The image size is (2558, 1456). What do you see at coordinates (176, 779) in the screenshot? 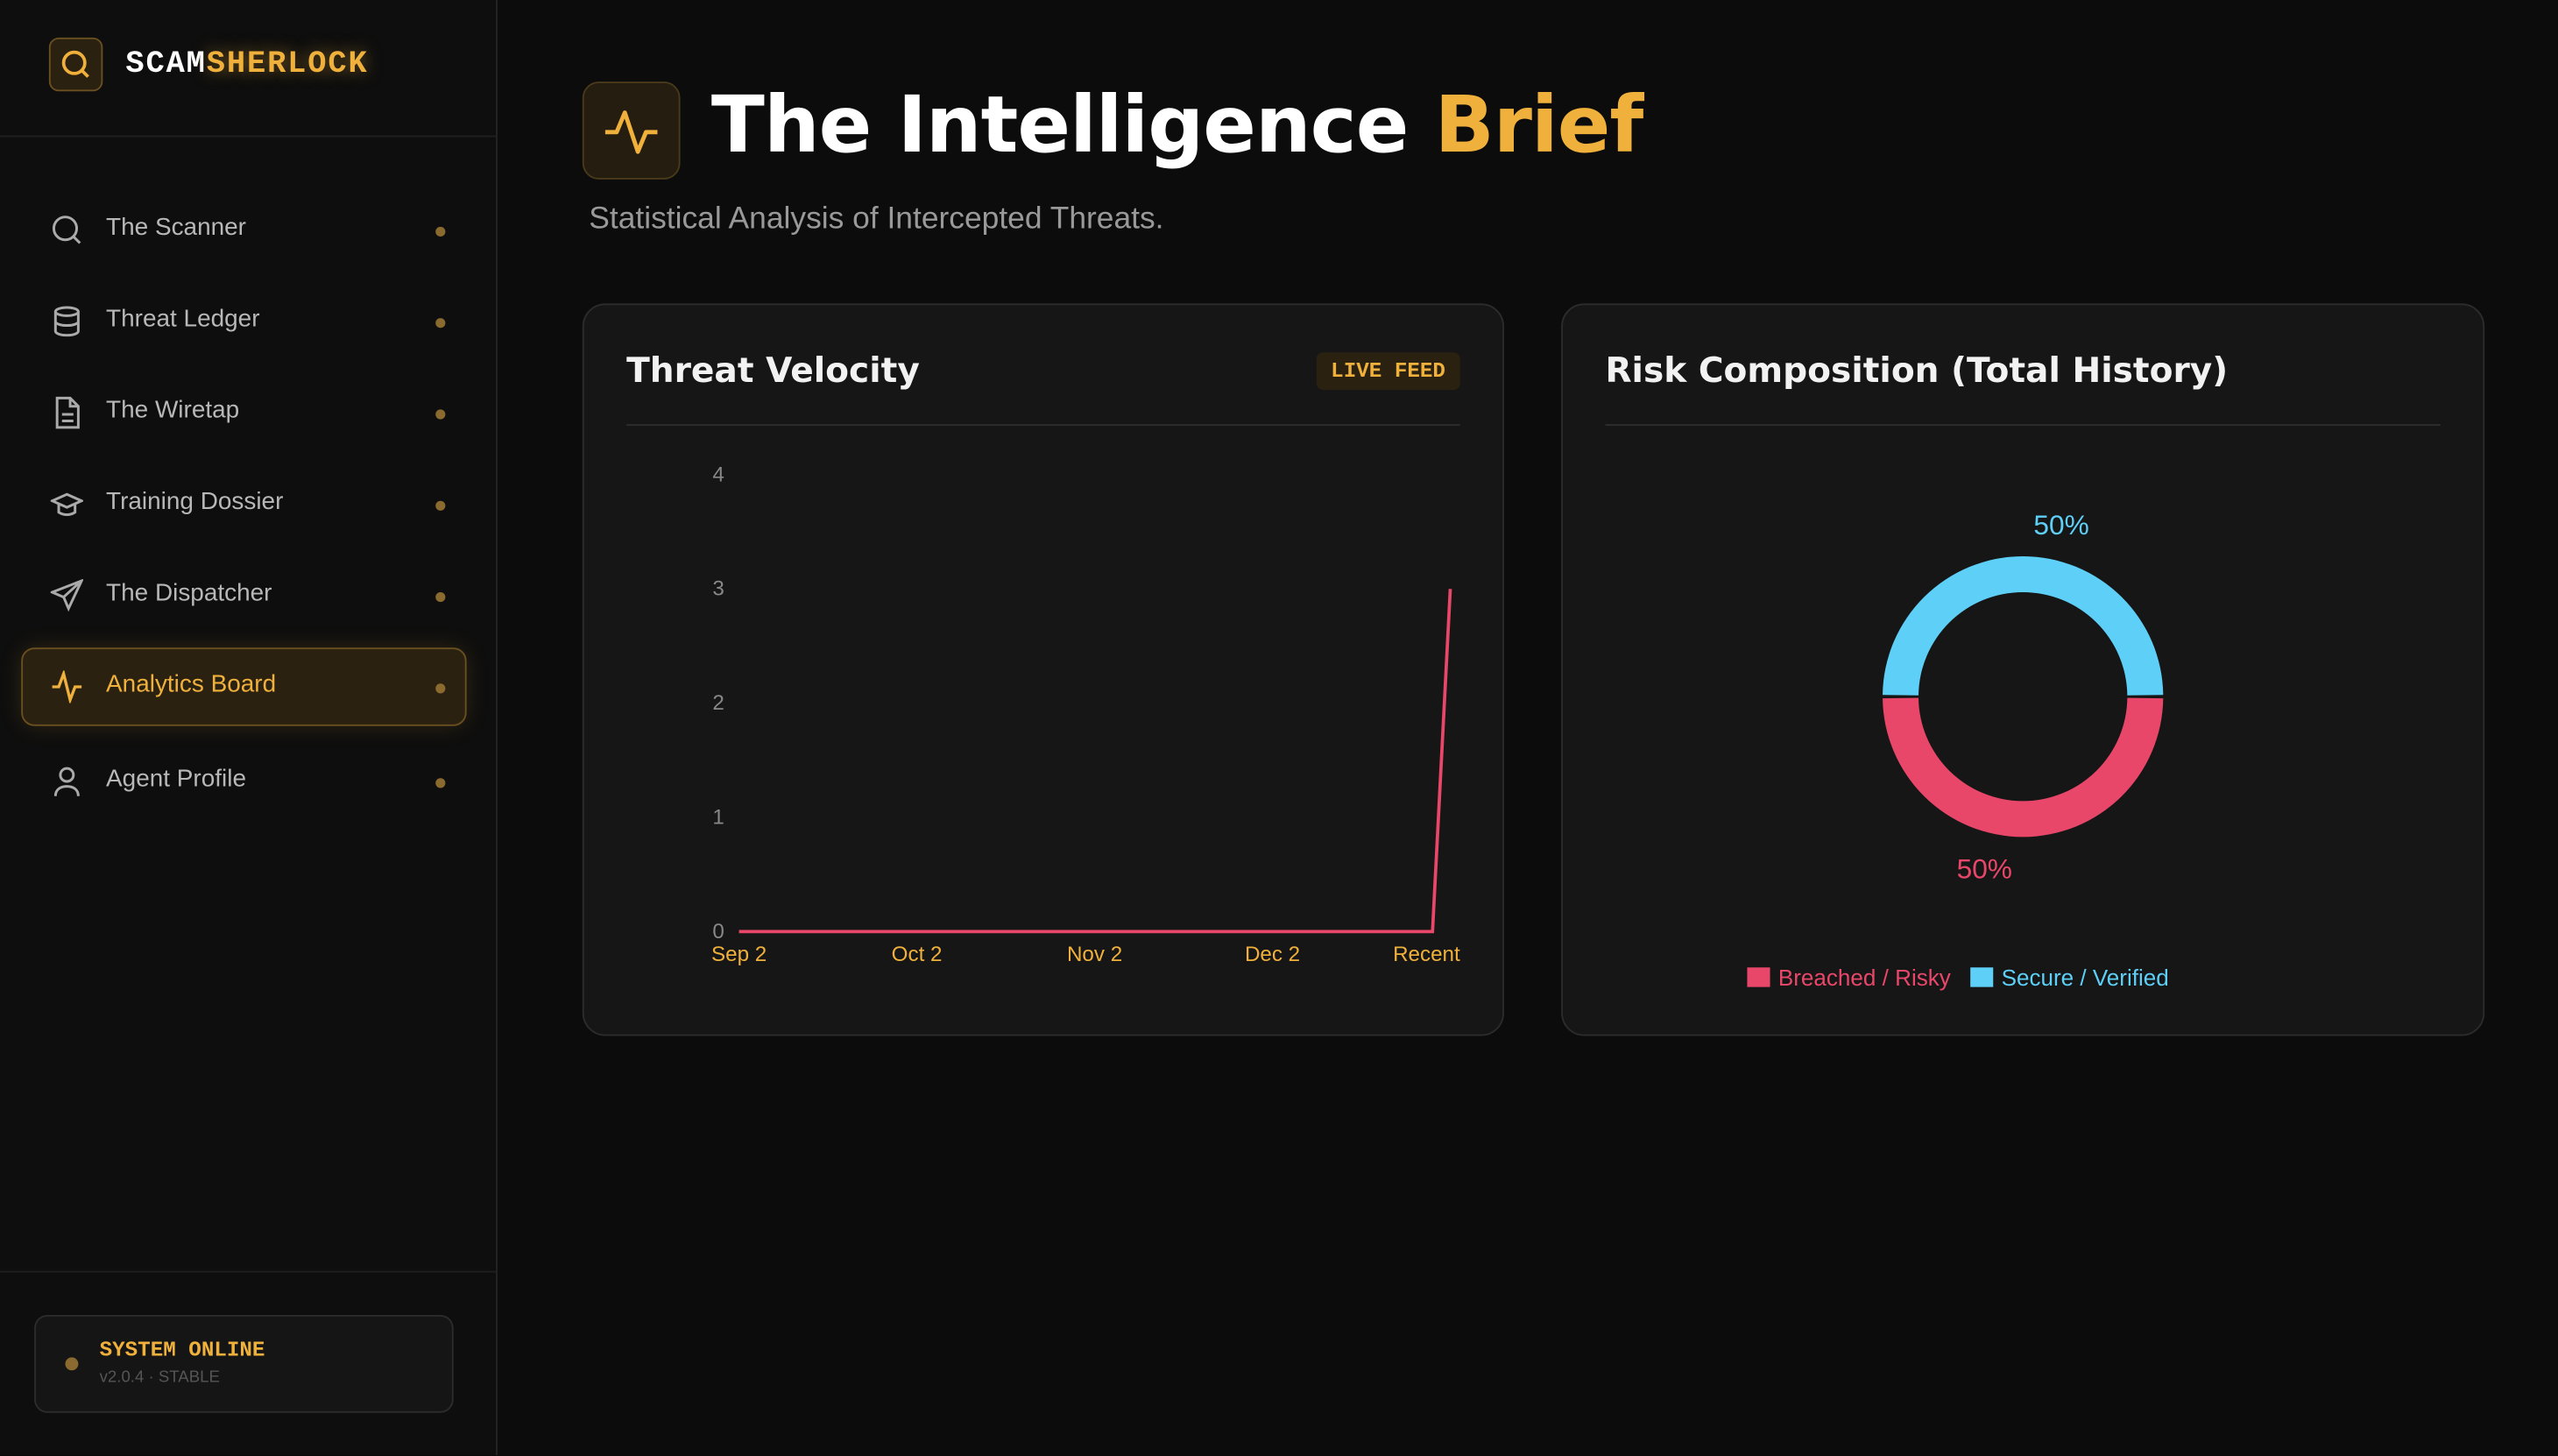
I see `nav-label: Agent Profile` at bounding box center [176, 779].